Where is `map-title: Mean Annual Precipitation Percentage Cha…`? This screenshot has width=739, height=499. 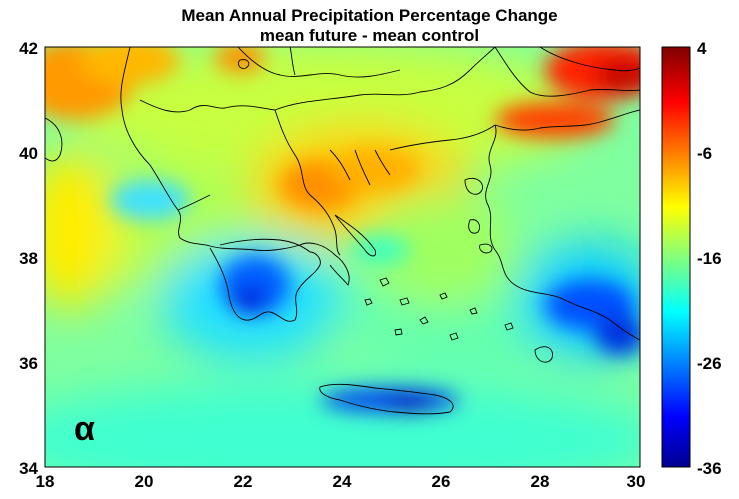 map-title: Mean Annual Precipitation Percentage Cha… is located at coordinates (369, 15).